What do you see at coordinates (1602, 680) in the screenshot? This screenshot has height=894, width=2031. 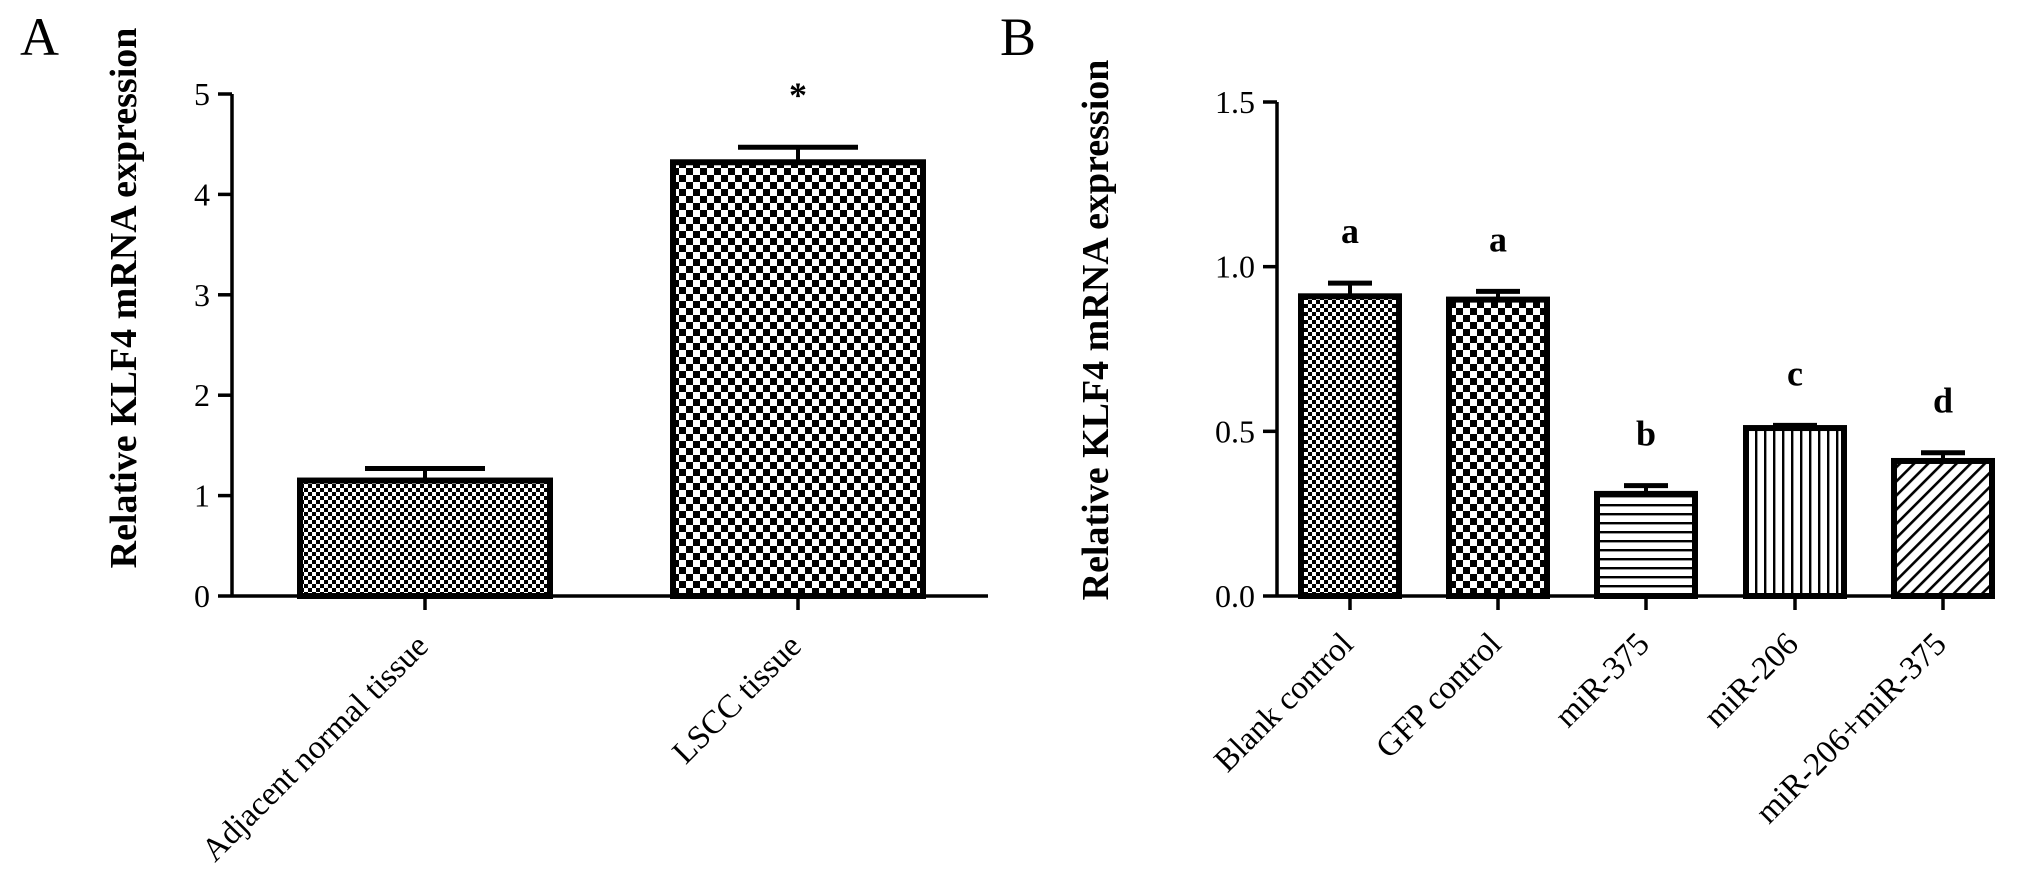 I see `x-category-label: miR-375` at bounding box center [1602, 680].